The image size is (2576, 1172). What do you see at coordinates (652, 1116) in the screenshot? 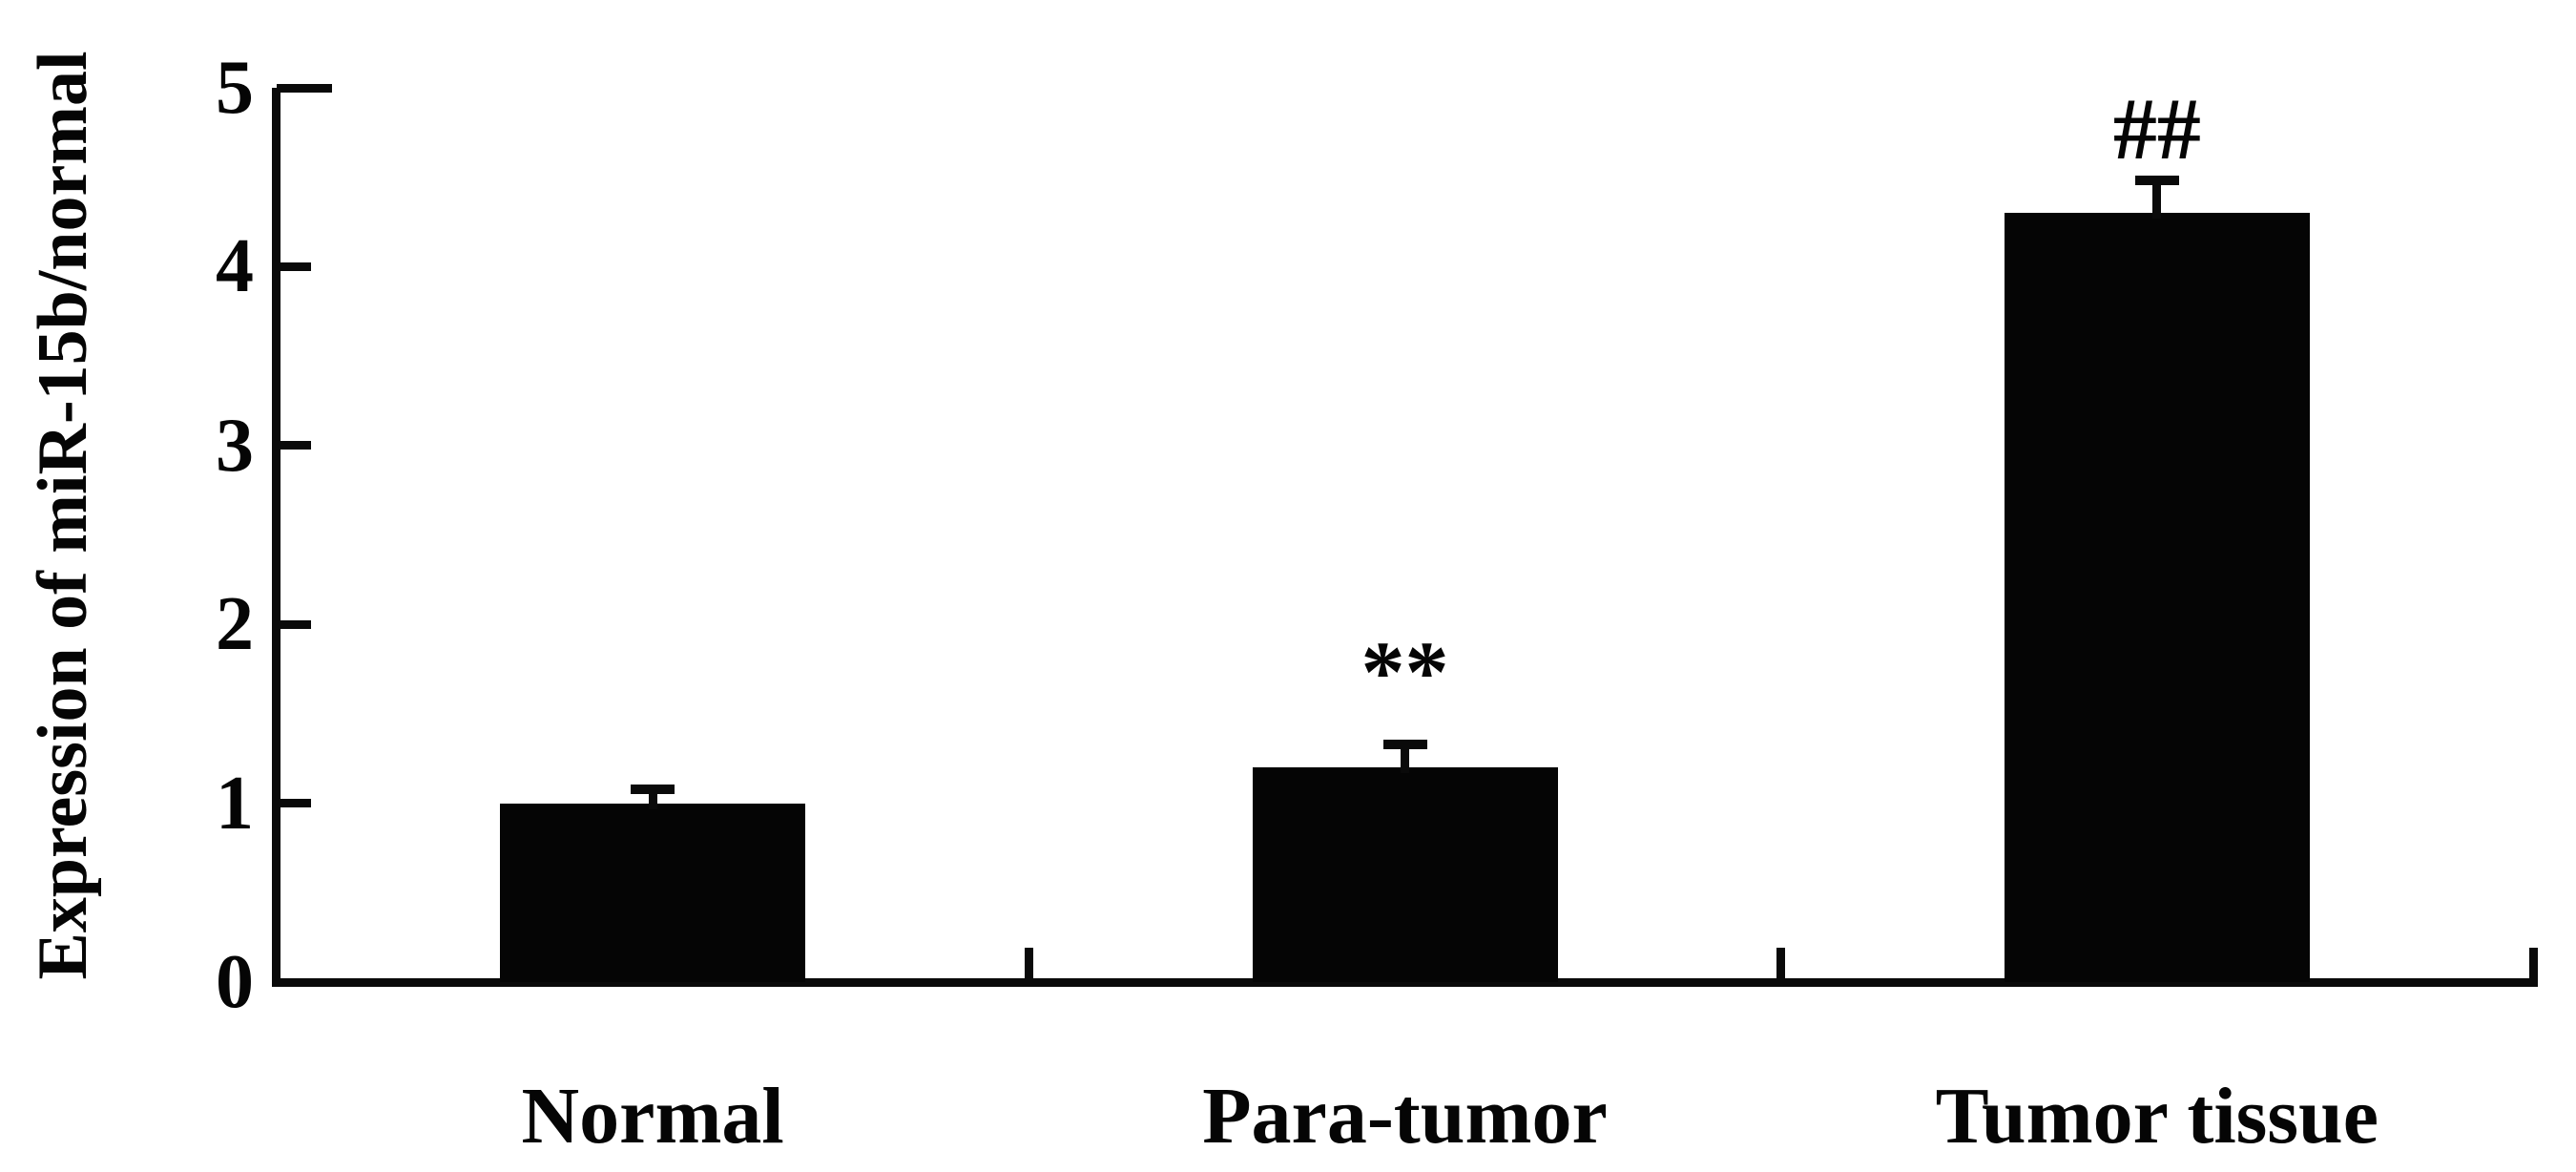
I see `category-label-normal: Normal` at bounding box center [652, 1116].